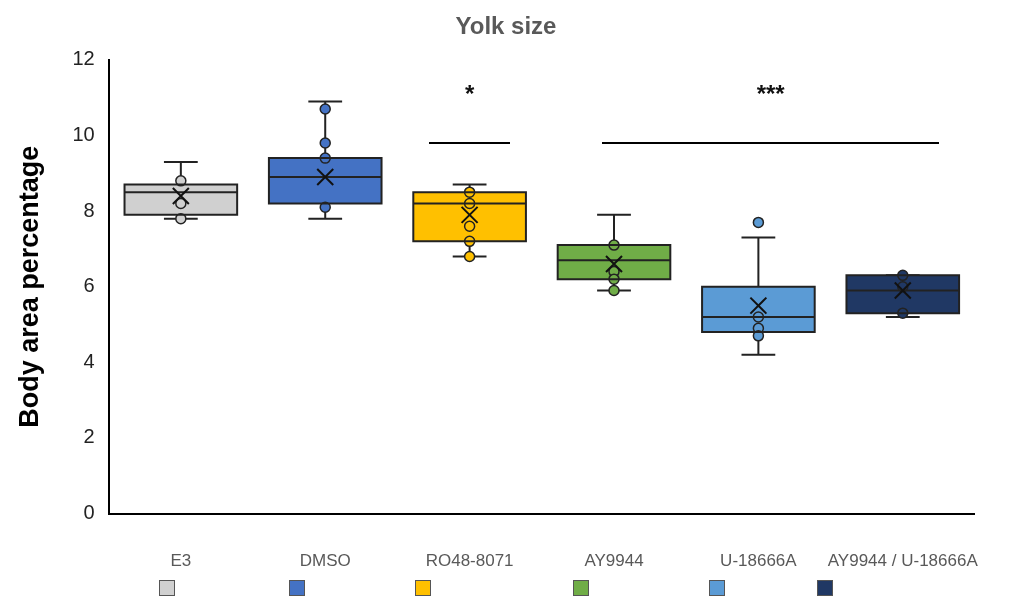  What do you see at coordinates (89, 512) in the screenshot?
I see `y-tick-label: 0` at bounding box center [89, 512].